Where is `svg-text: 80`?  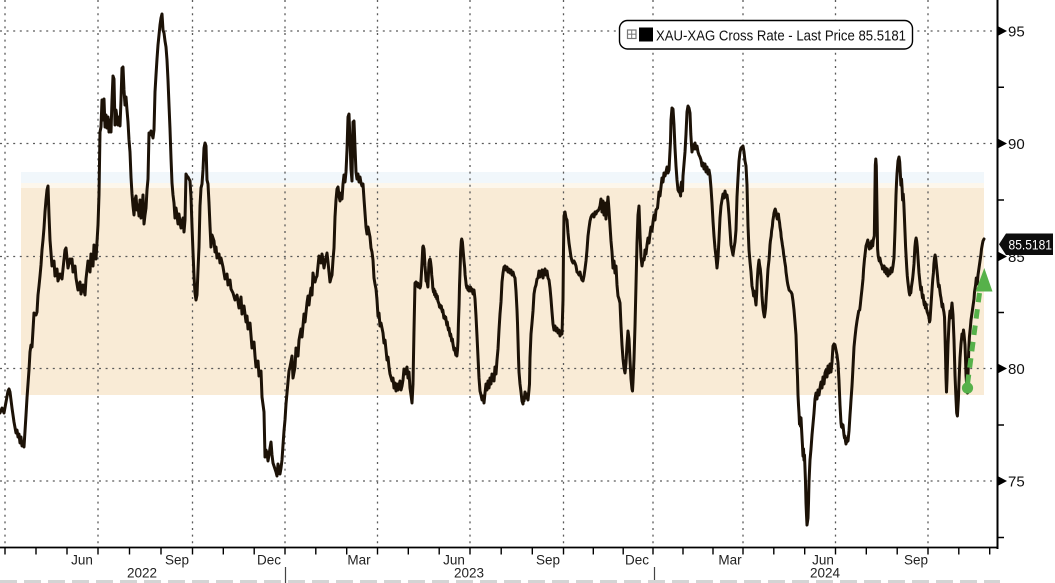
svg-text: 80 is located at coordinates (1016, 369).